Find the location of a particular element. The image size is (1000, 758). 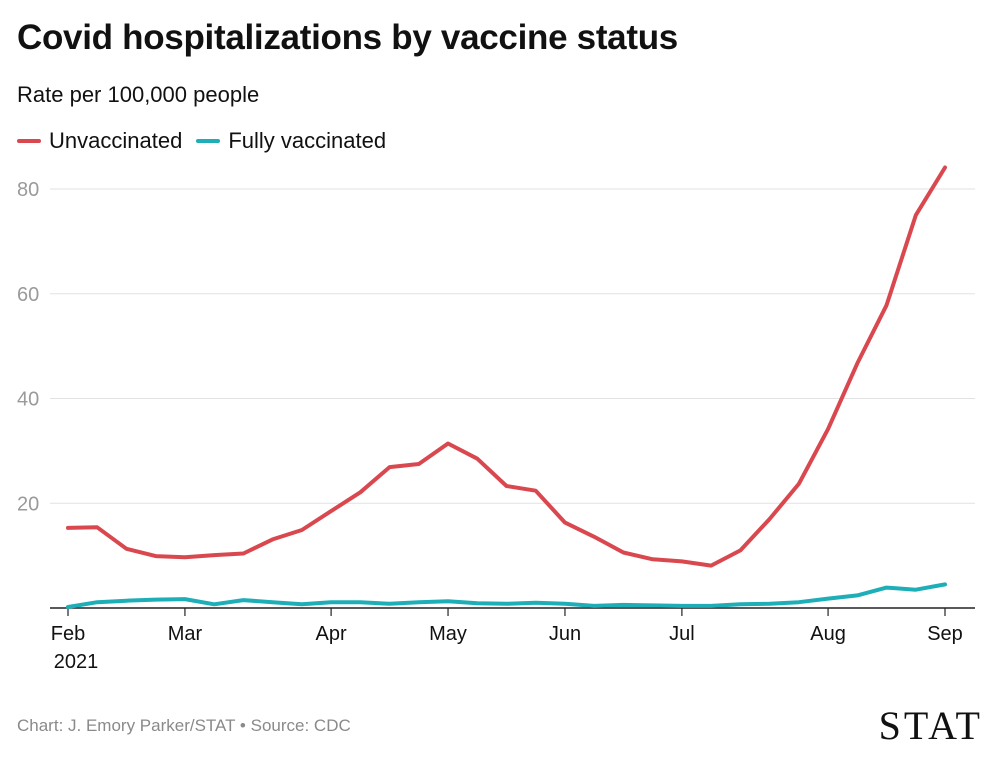

legend-item-unvaccinated: Unvaccinated is located at coordinates (99, 141).